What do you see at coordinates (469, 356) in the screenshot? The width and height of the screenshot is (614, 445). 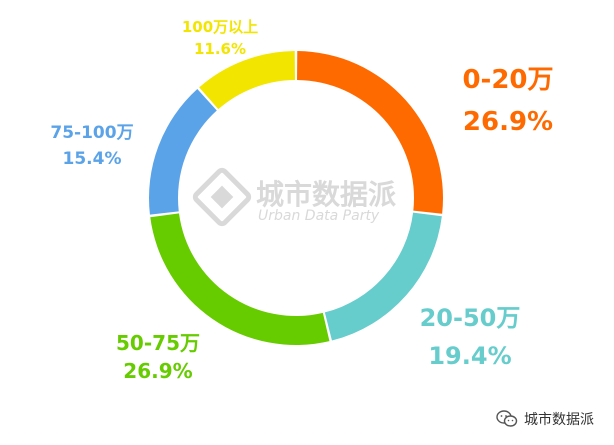 I see `slice-value-label: 19.4%` at bounding box center [469, 356].